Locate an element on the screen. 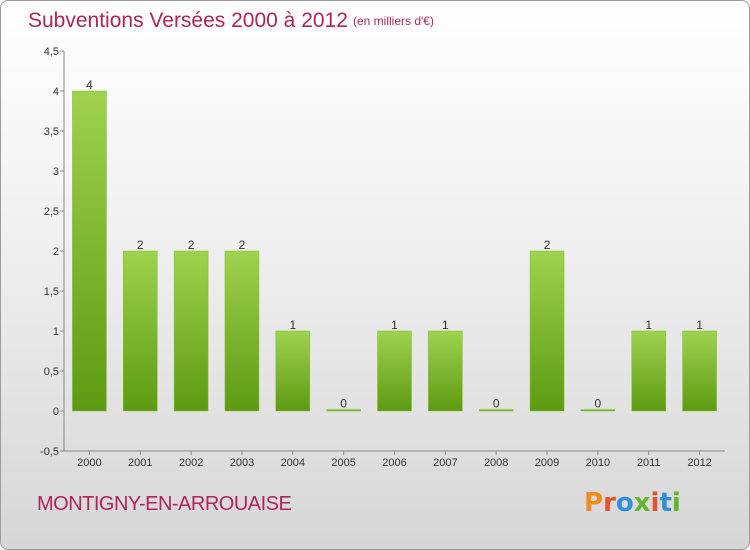 The height and width of the screenshot is (550, 750). y-tick-label: 4 is located at coordinates (56, 92).